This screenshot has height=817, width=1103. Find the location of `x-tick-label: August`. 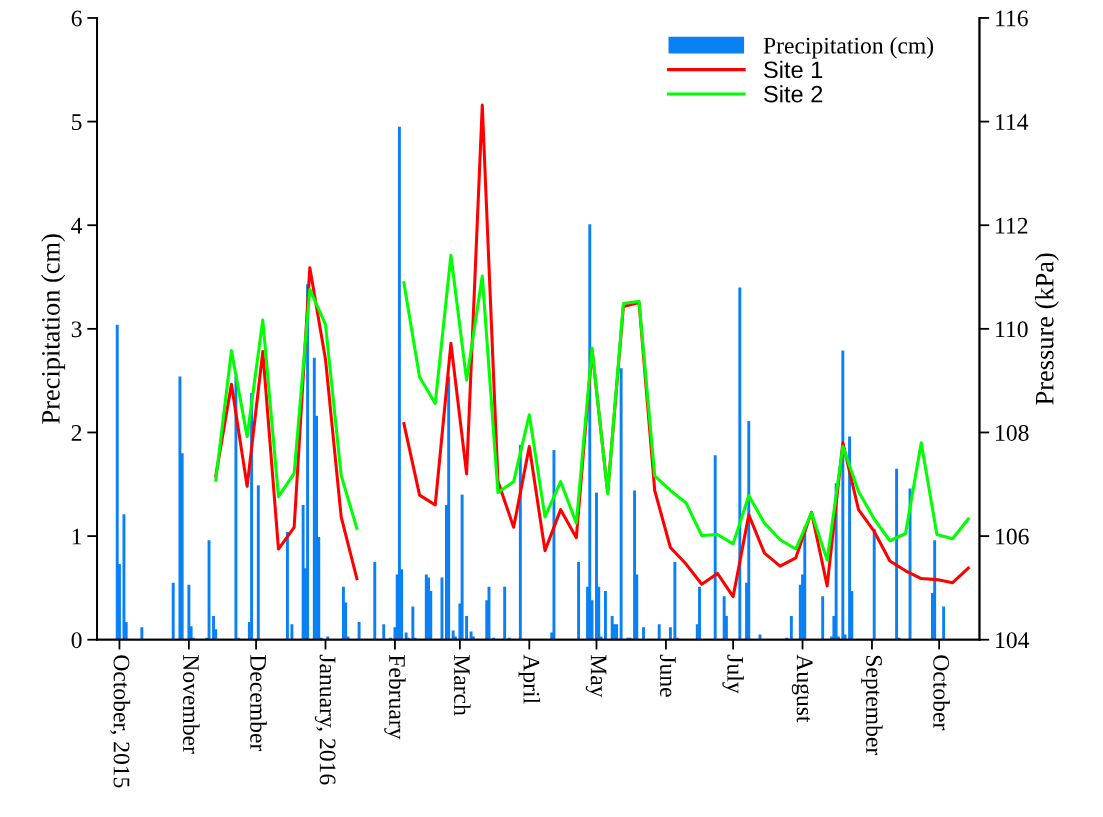

x-tick-label: August is located at coordinates (802, 688).